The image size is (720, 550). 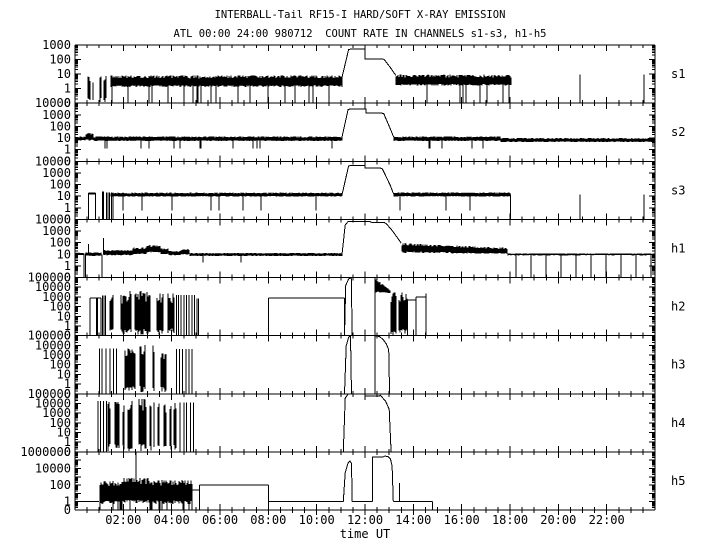 I want to click on x-tick-label: 06:00, so click(x=220, y=520).